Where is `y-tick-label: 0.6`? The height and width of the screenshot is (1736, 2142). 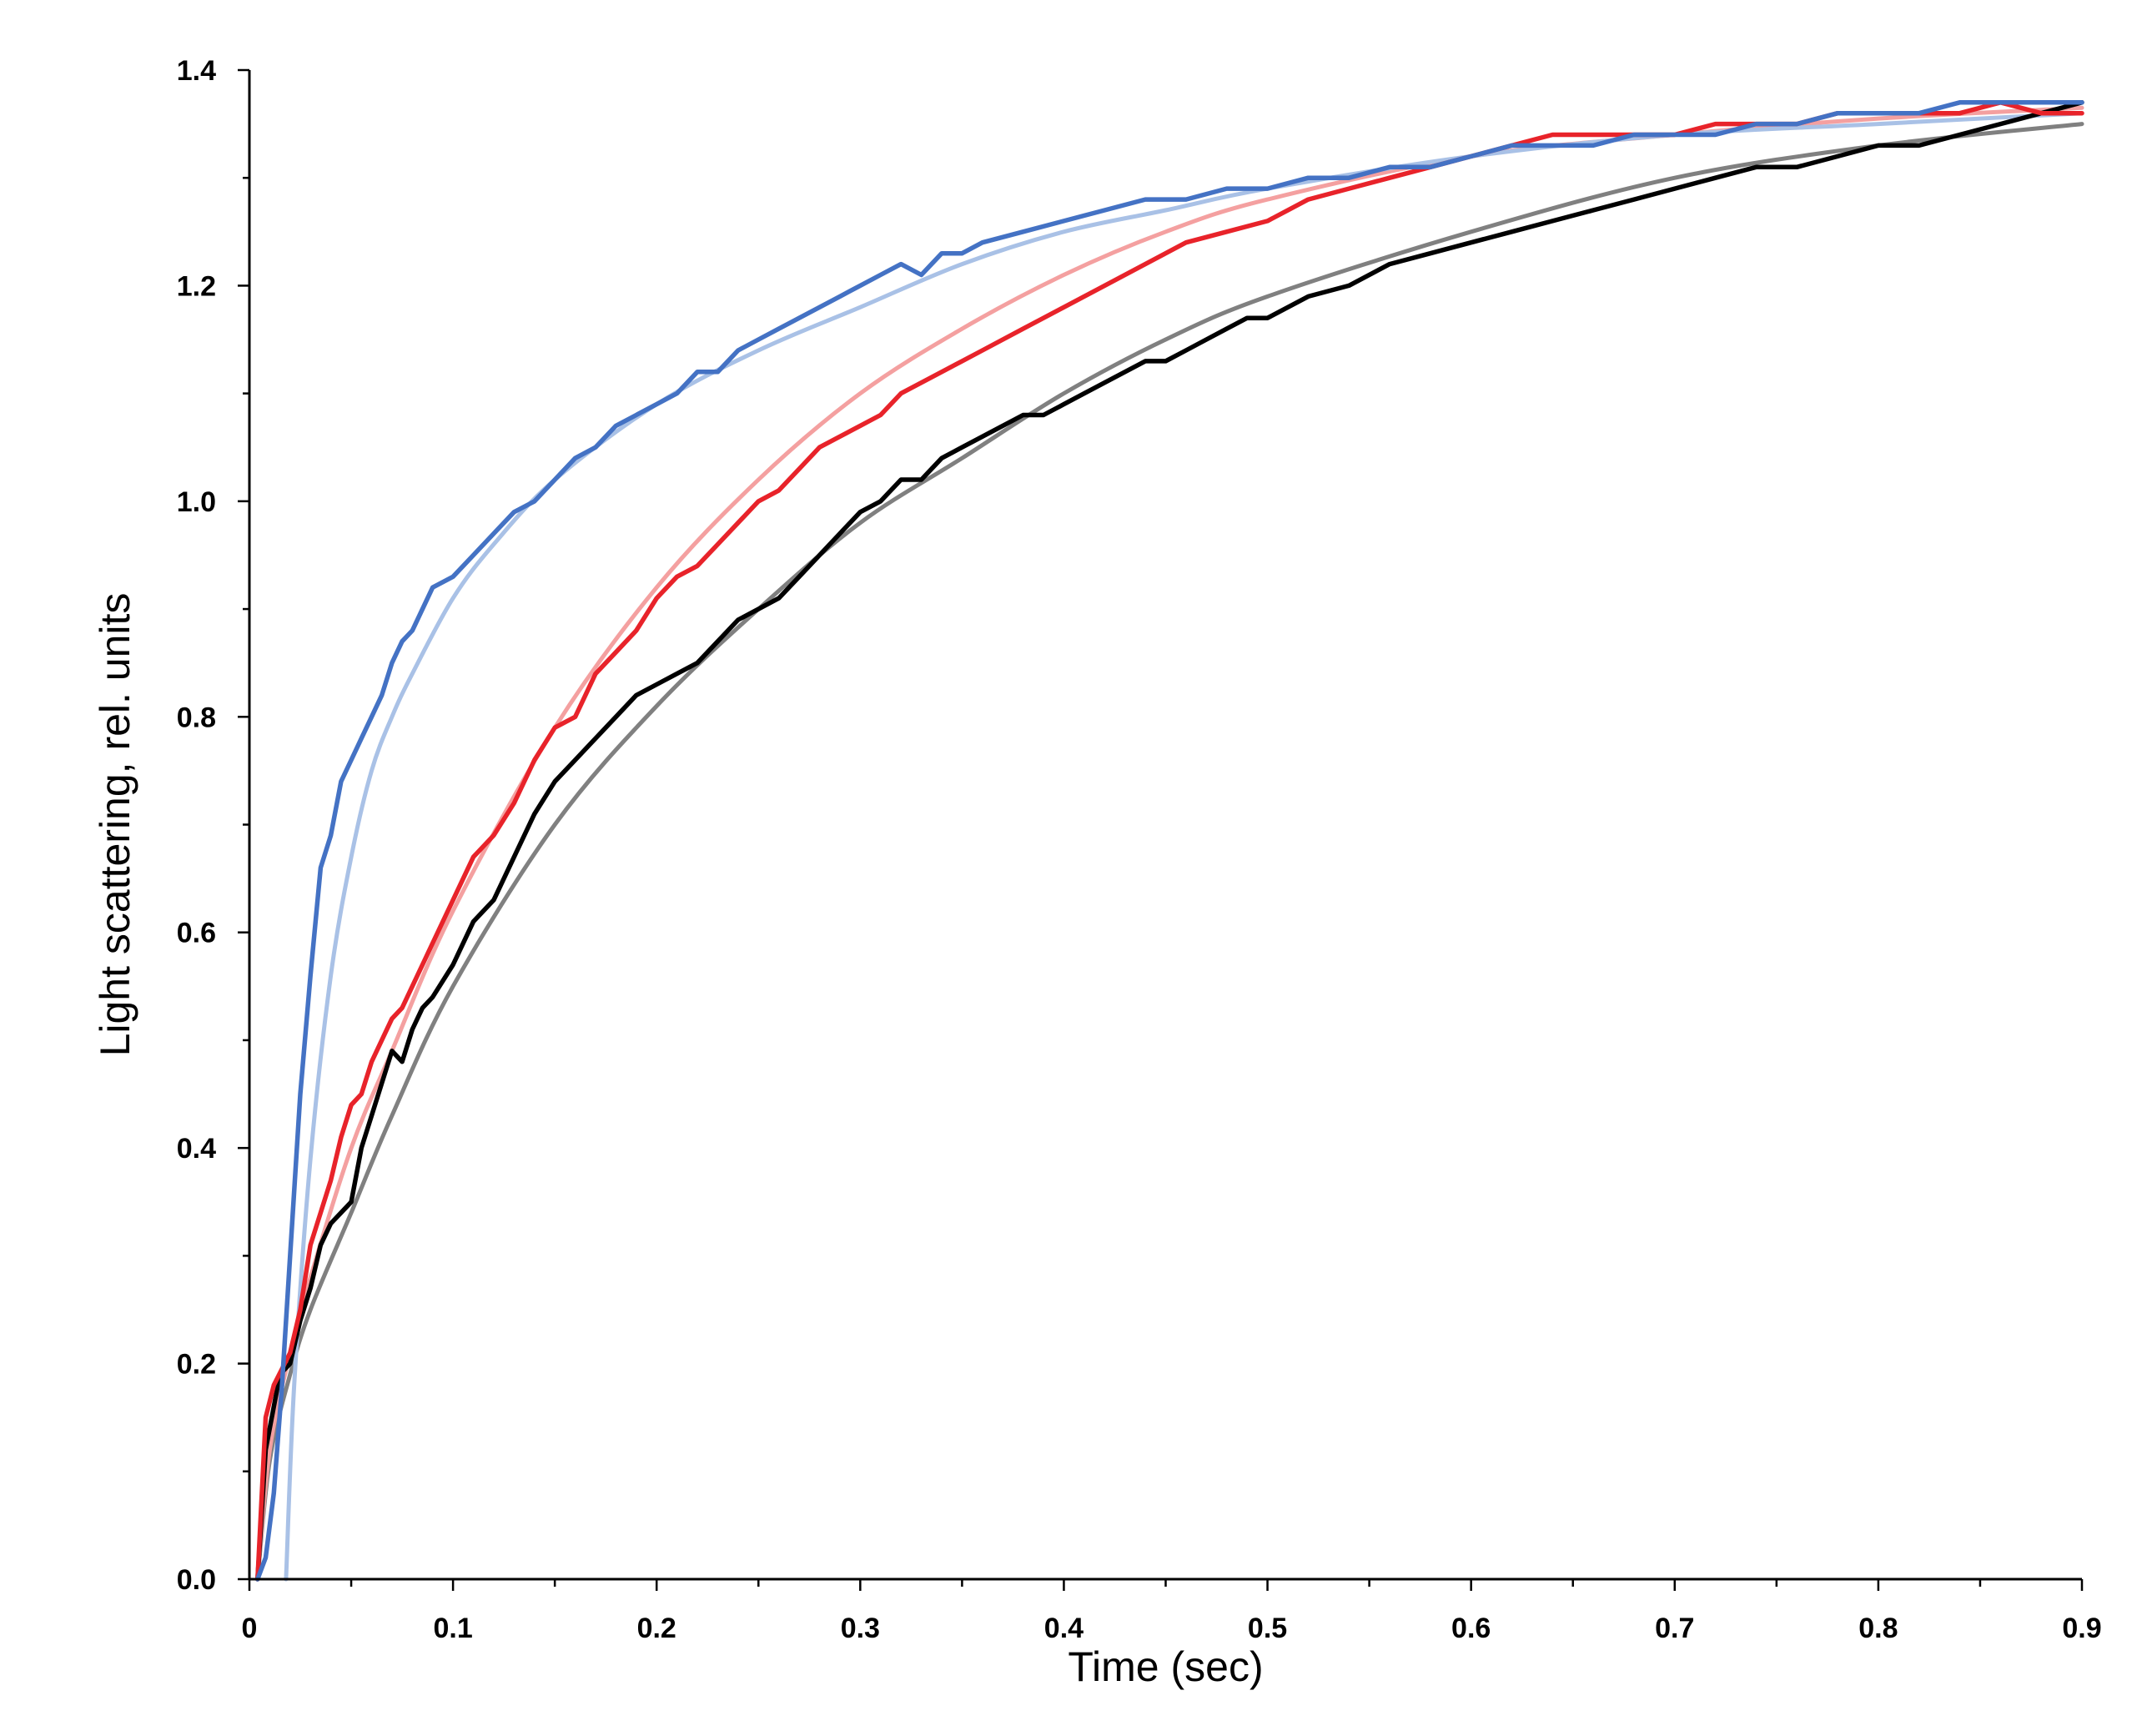 y-tick-label: 0.6 is located at coordinates (196, 933).